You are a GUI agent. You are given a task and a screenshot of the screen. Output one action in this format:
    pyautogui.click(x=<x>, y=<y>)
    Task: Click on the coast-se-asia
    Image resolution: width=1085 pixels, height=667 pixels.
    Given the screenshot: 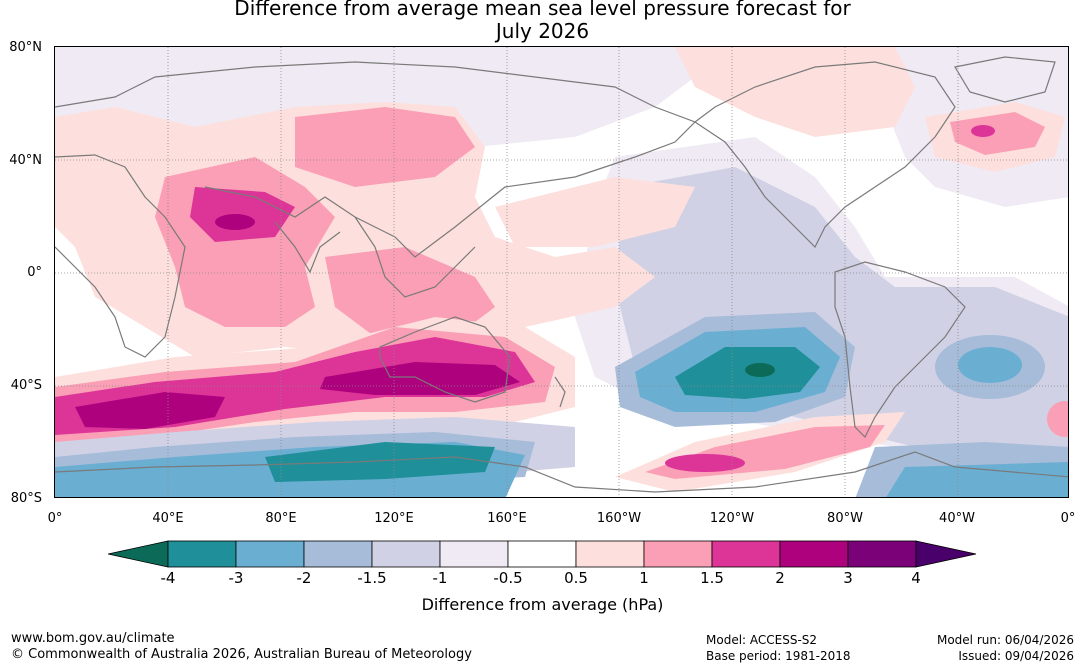 What is the action you would take?
    pyautogui.click(x=415, y=257)
    